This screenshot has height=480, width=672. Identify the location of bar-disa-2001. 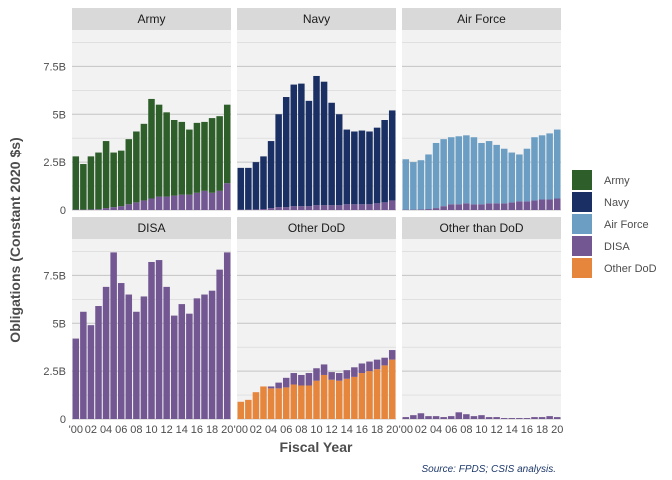
(83, 365).